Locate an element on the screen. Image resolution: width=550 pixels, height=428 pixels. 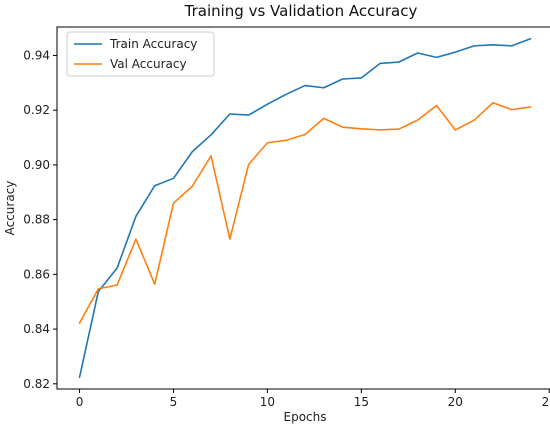
legend-box is located at coordinates (140, 54).